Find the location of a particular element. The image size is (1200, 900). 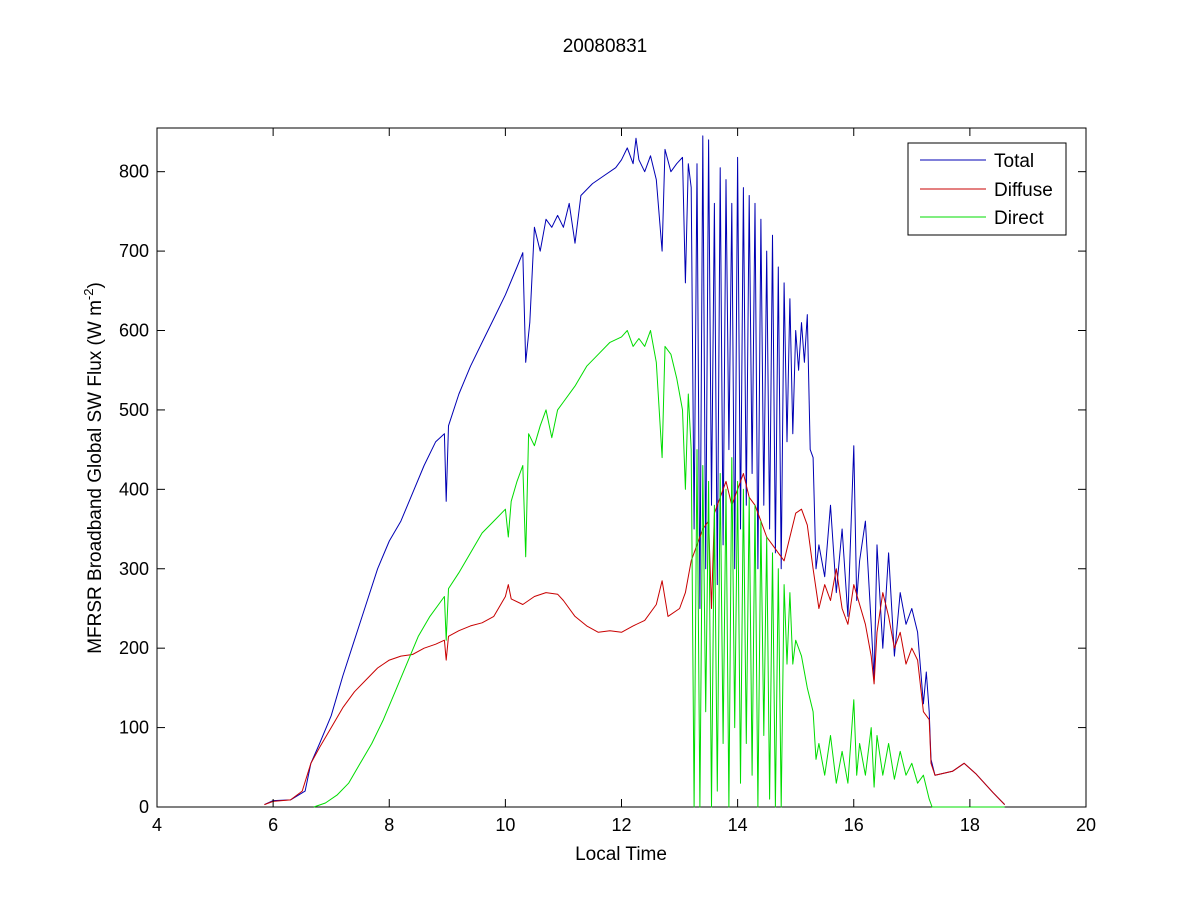

x-tick-label: 4 is located at coordinates (157, 825).